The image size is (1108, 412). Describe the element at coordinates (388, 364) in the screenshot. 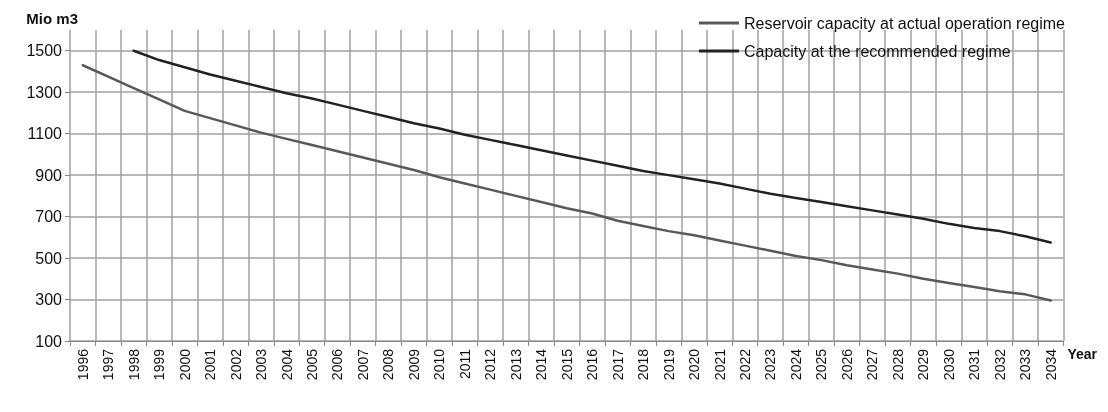

I see `x-tick-label: 2008` at that location.